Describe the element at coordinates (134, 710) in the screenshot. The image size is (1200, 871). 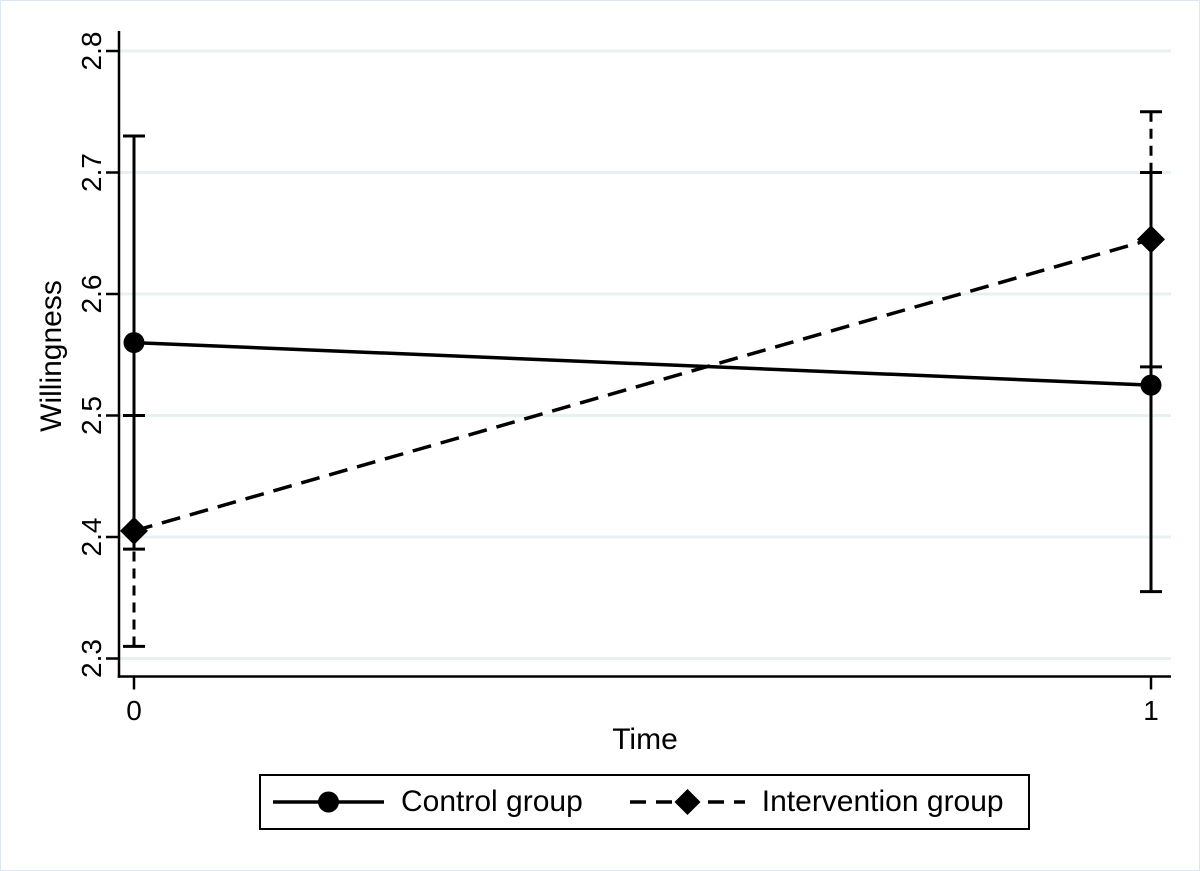
I see `x-tick-label: 0` at that location.